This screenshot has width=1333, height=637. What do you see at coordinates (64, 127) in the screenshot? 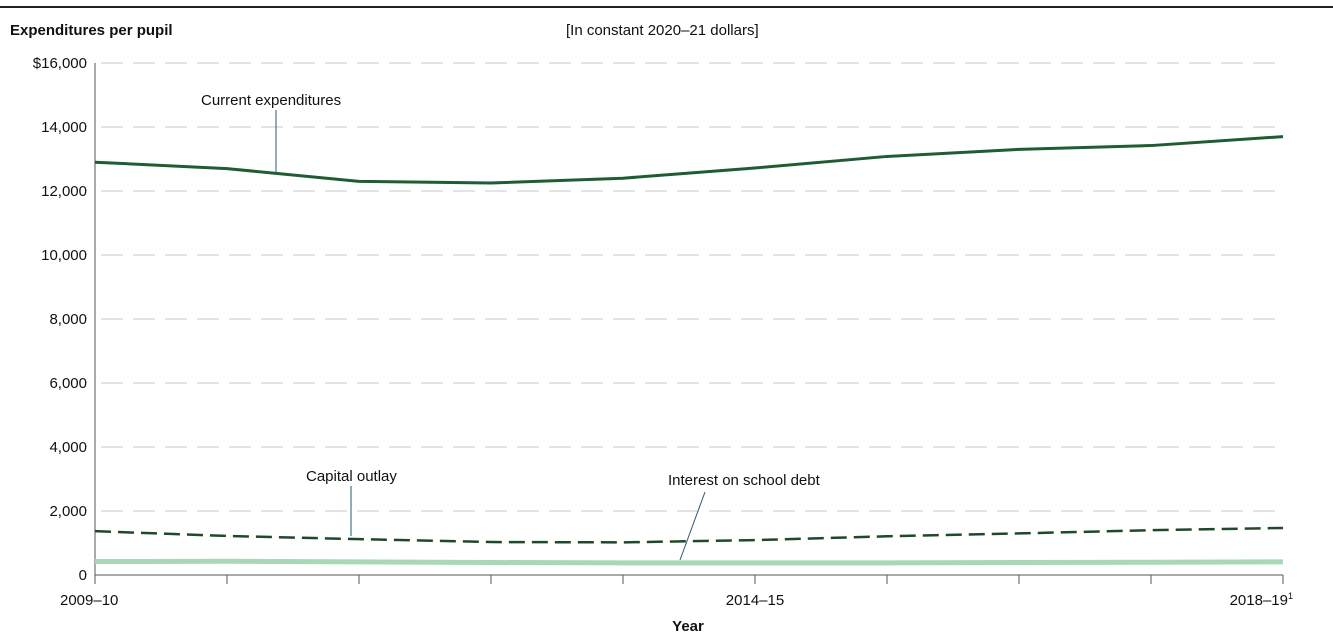
I see `y-tick-label-7: 14,000` at bounding box center [64, 127].